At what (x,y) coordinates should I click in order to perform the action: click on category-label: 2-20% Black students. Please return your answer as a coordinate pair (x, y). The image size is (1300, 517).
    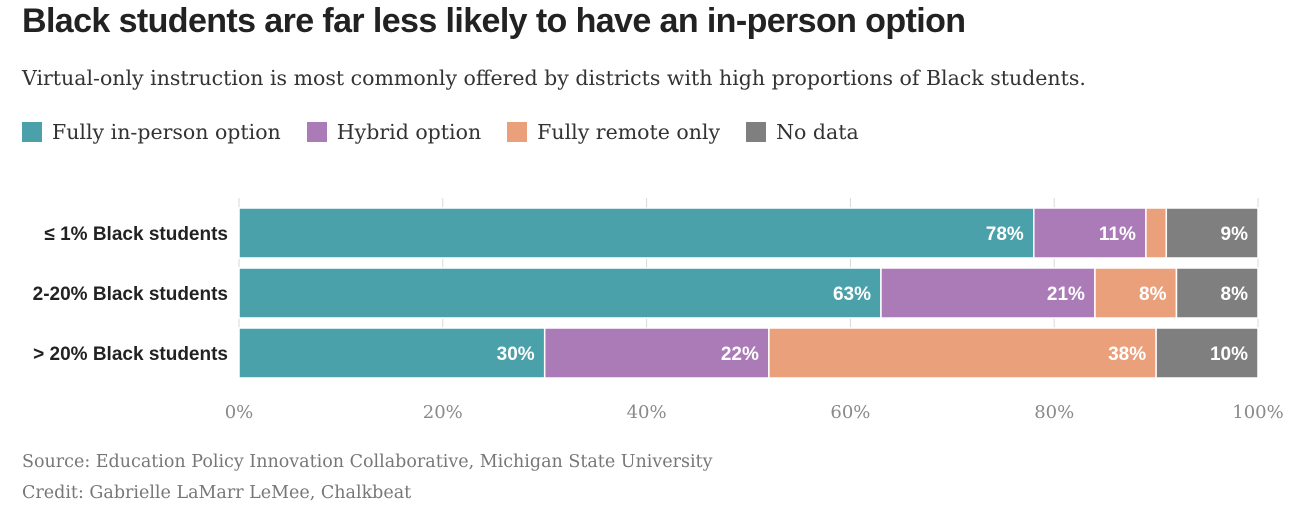
    Looking at the image, I should click on (130, 294).